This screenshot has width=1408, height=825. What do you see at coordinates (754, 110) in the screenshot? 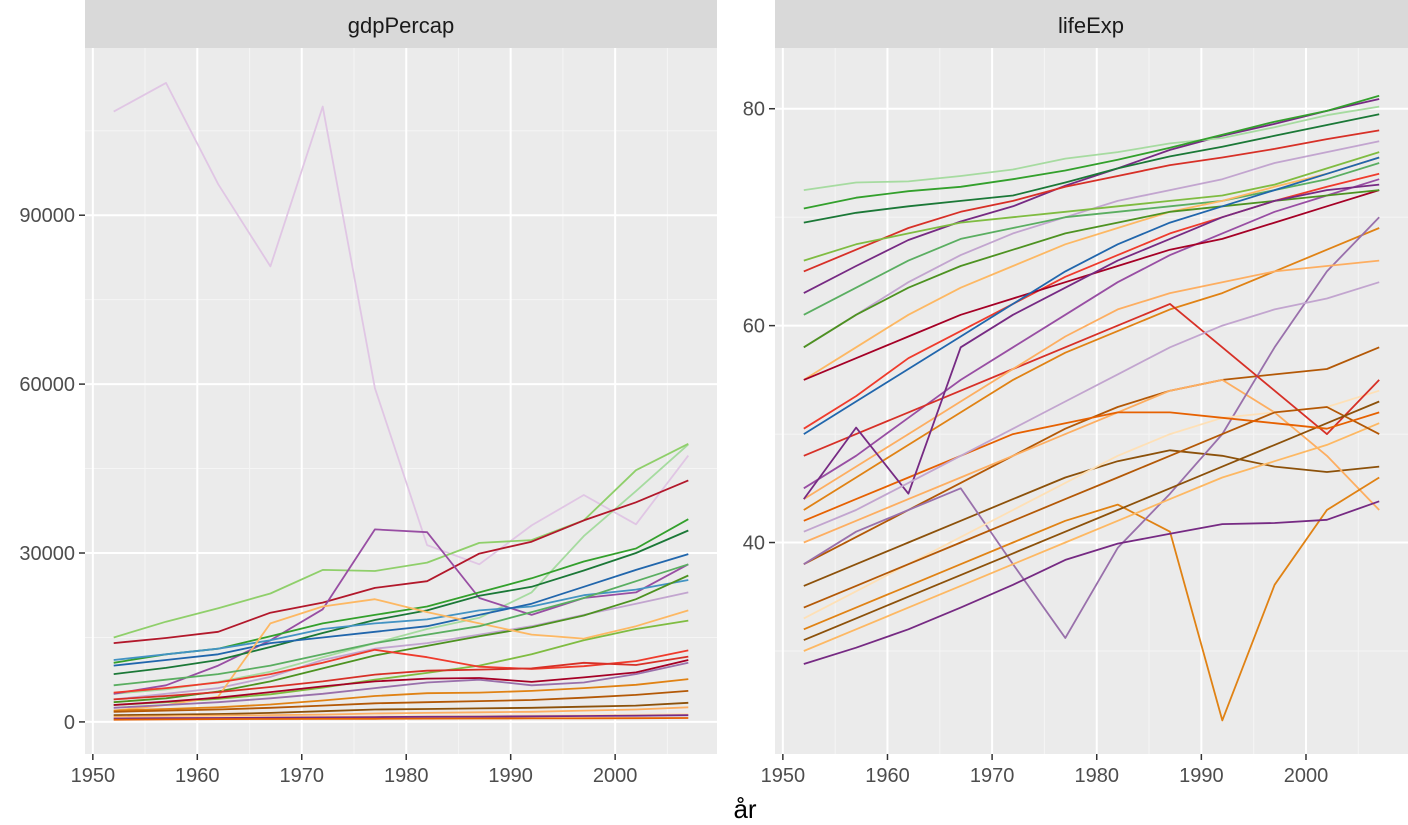
I see `y-tick-label: 80` at bounding box center [754, 110].